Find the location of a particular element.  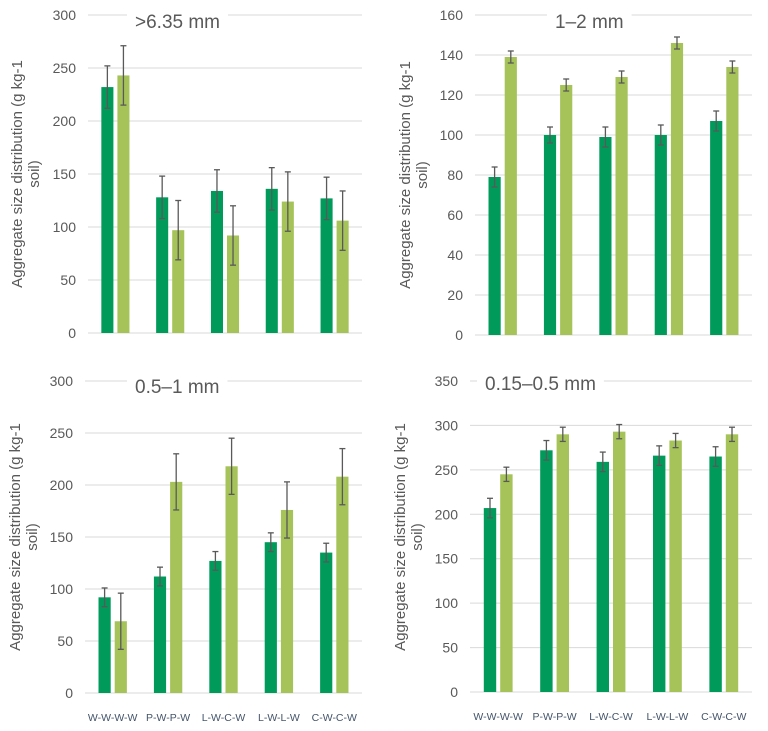

y-tick-label: 40 is located at coordinates (455, 255).